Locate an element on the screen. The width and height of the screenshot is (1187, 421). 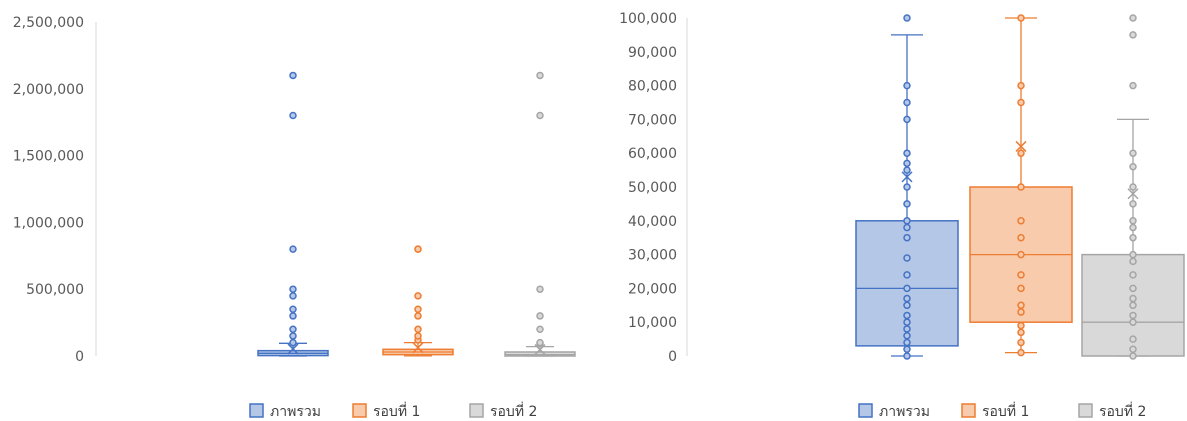
y-tick-label: 100,000 is located at coordinates (648, 19).